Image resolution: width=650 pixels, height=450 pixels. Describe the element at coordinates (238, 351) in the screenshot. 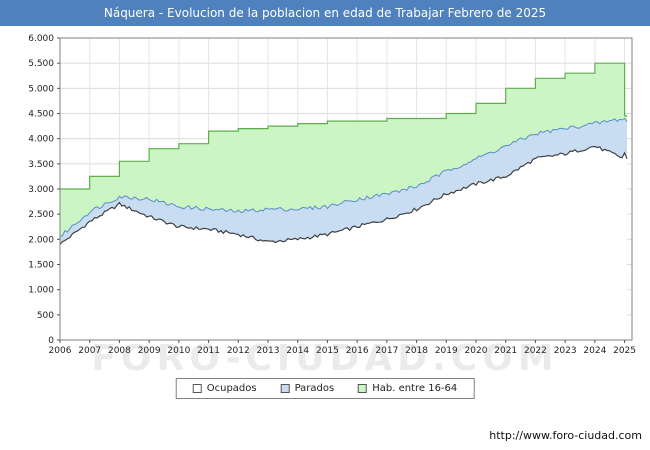

I see `svg-text: 2012` at that location.